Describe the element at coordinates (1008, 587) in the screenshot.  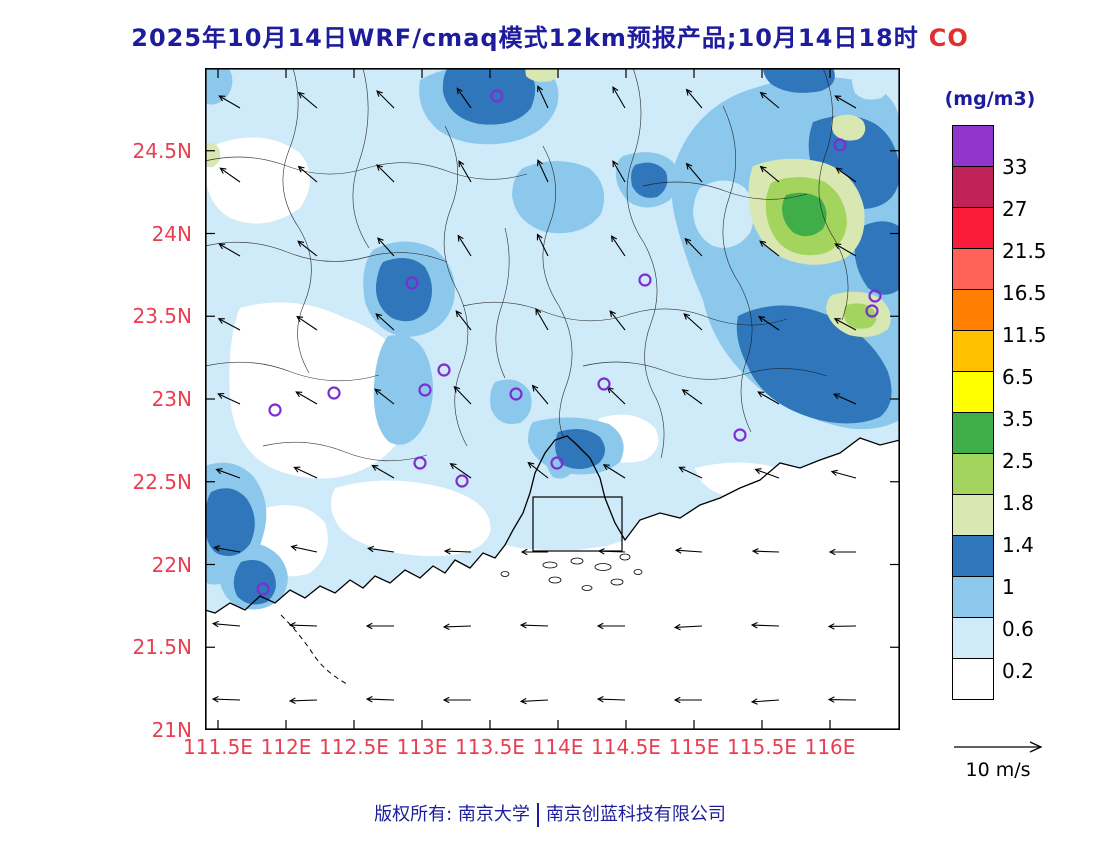
I see `colorbar-label: 1` at that location.